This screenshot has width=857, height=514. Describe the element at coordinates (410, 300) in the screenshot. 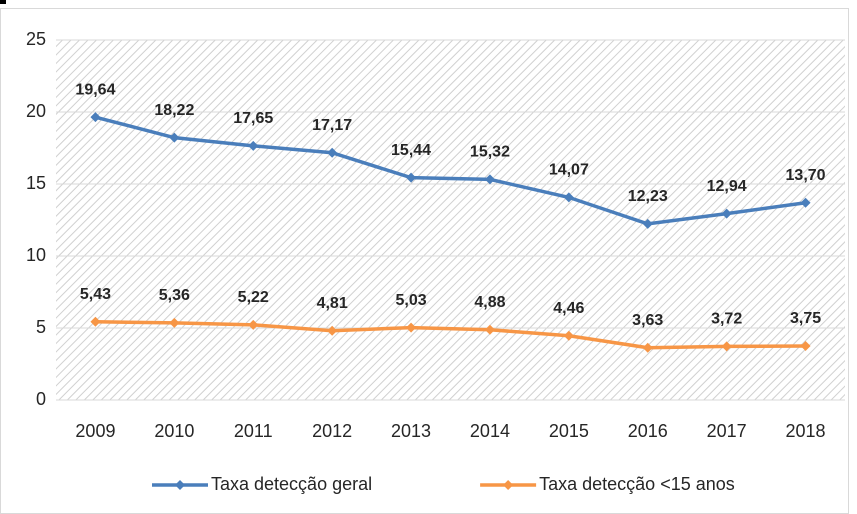

I see `data-label: 5,03` at that location.